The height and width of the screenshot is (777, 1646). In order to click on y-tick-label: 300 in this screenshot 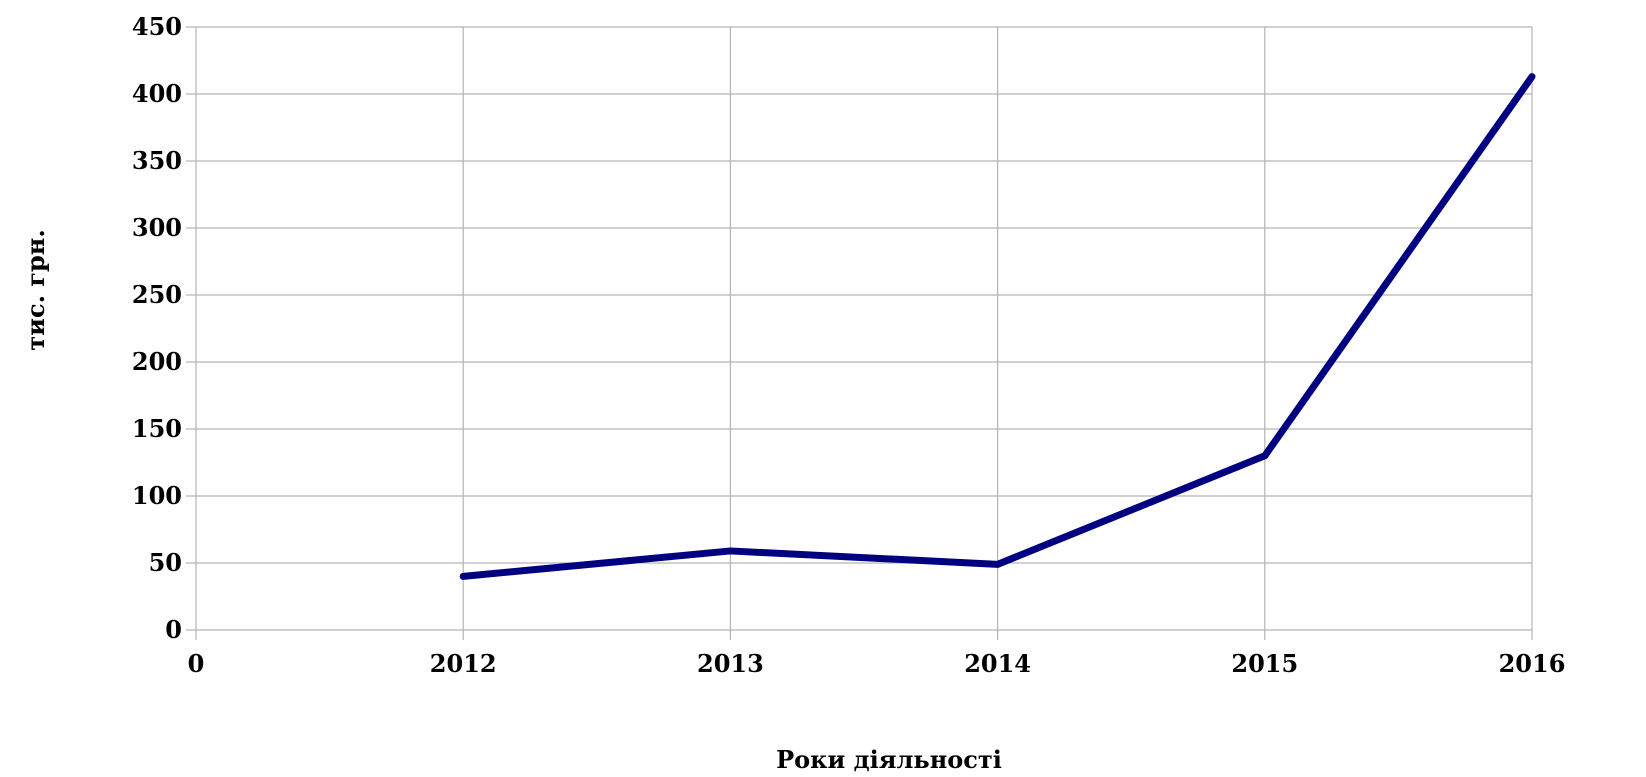, I will do `click(157, 227)`.